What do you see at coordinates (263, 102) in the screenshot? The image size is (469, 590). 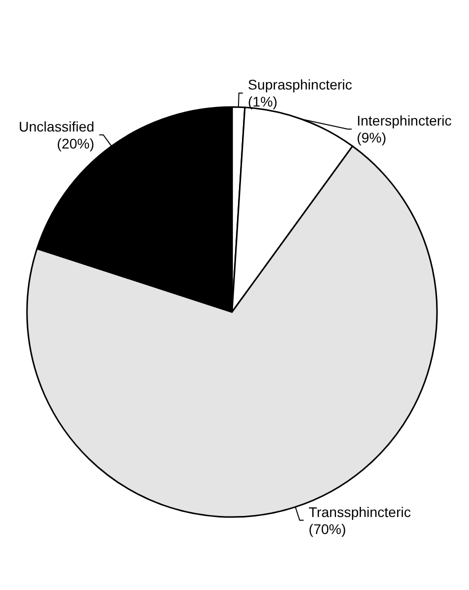 I see `data-label: (1%)` at bounding box center [263, 102].